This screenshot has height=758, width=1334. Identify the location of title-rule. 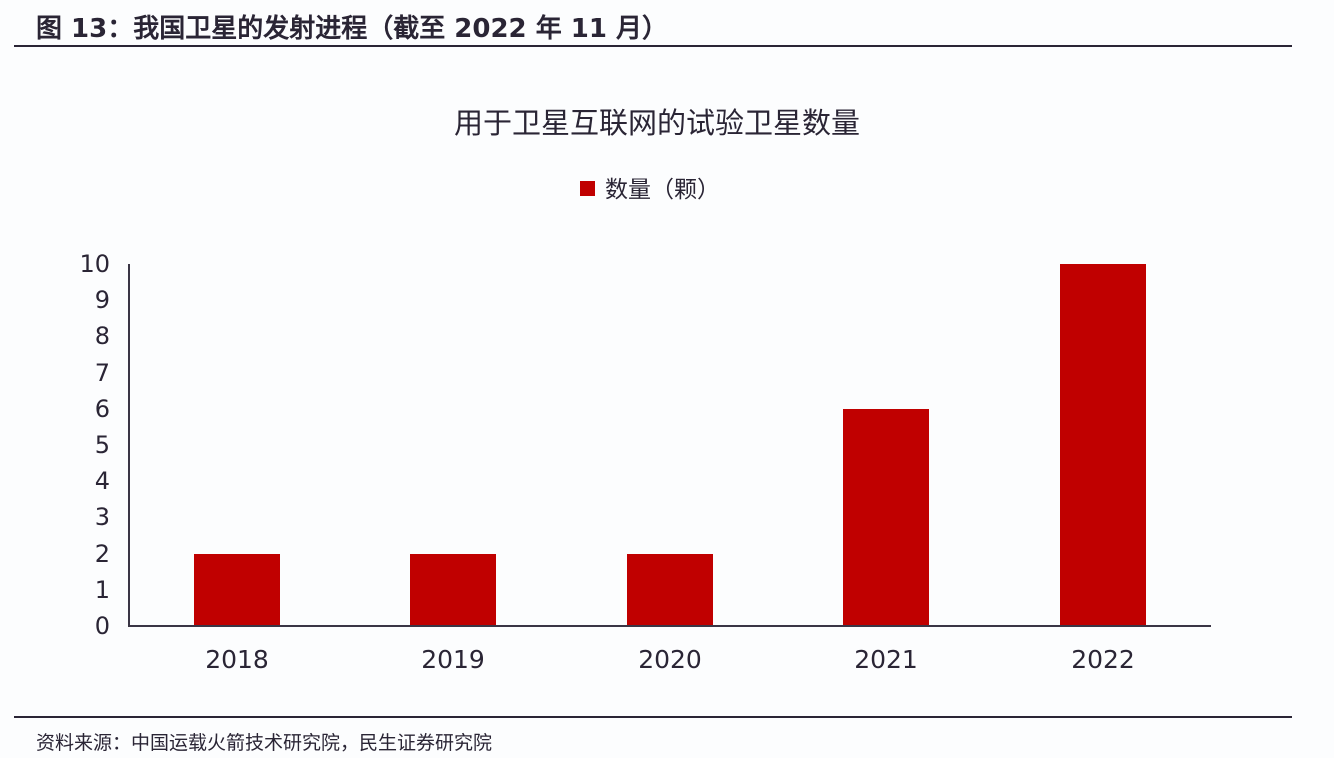
(653, 46).